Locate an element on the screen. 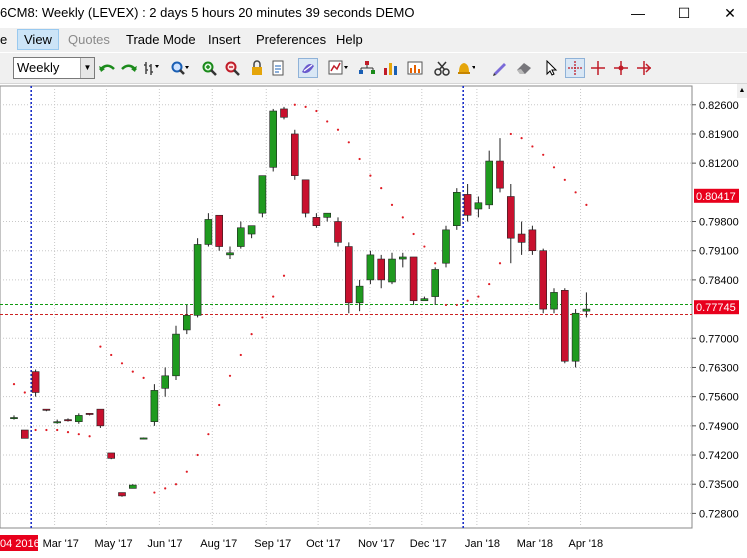 This screenshot has width=747, height=558. draw-mode-icon is located at coordinates (308, 68).